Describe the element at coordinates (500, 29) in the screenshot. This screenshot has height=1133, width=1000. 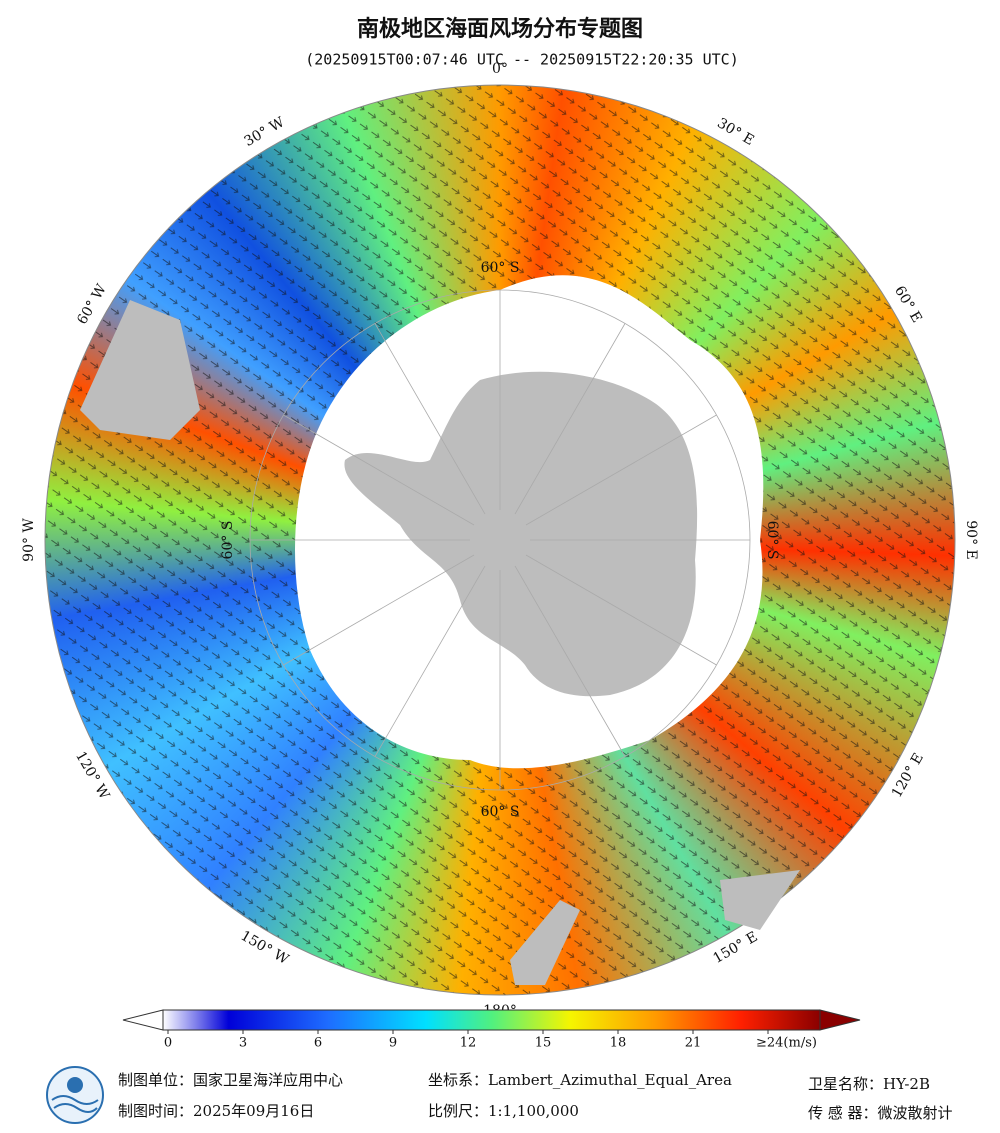
I see `title: 南极地区海面风场分布专题图` at that location.